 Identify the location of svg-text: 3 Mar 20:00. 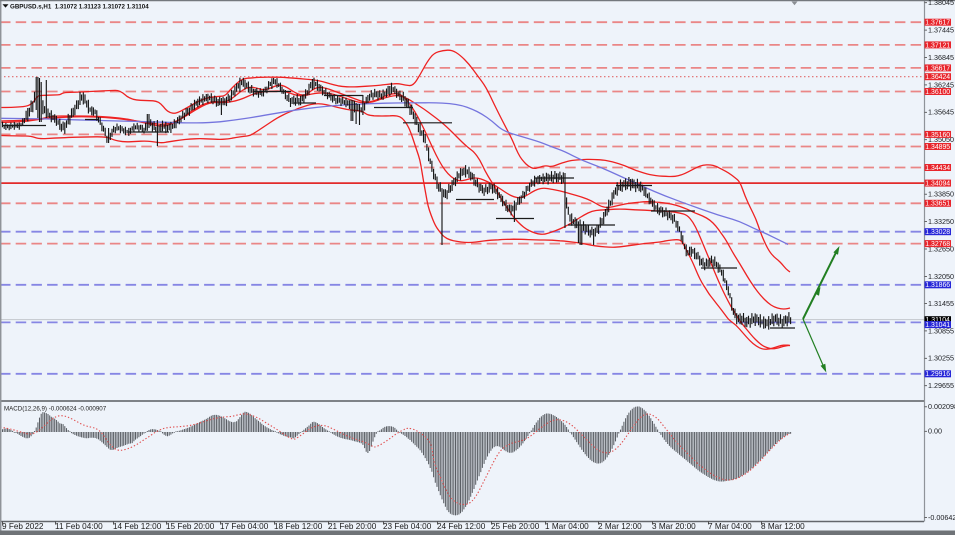
(674, 526).